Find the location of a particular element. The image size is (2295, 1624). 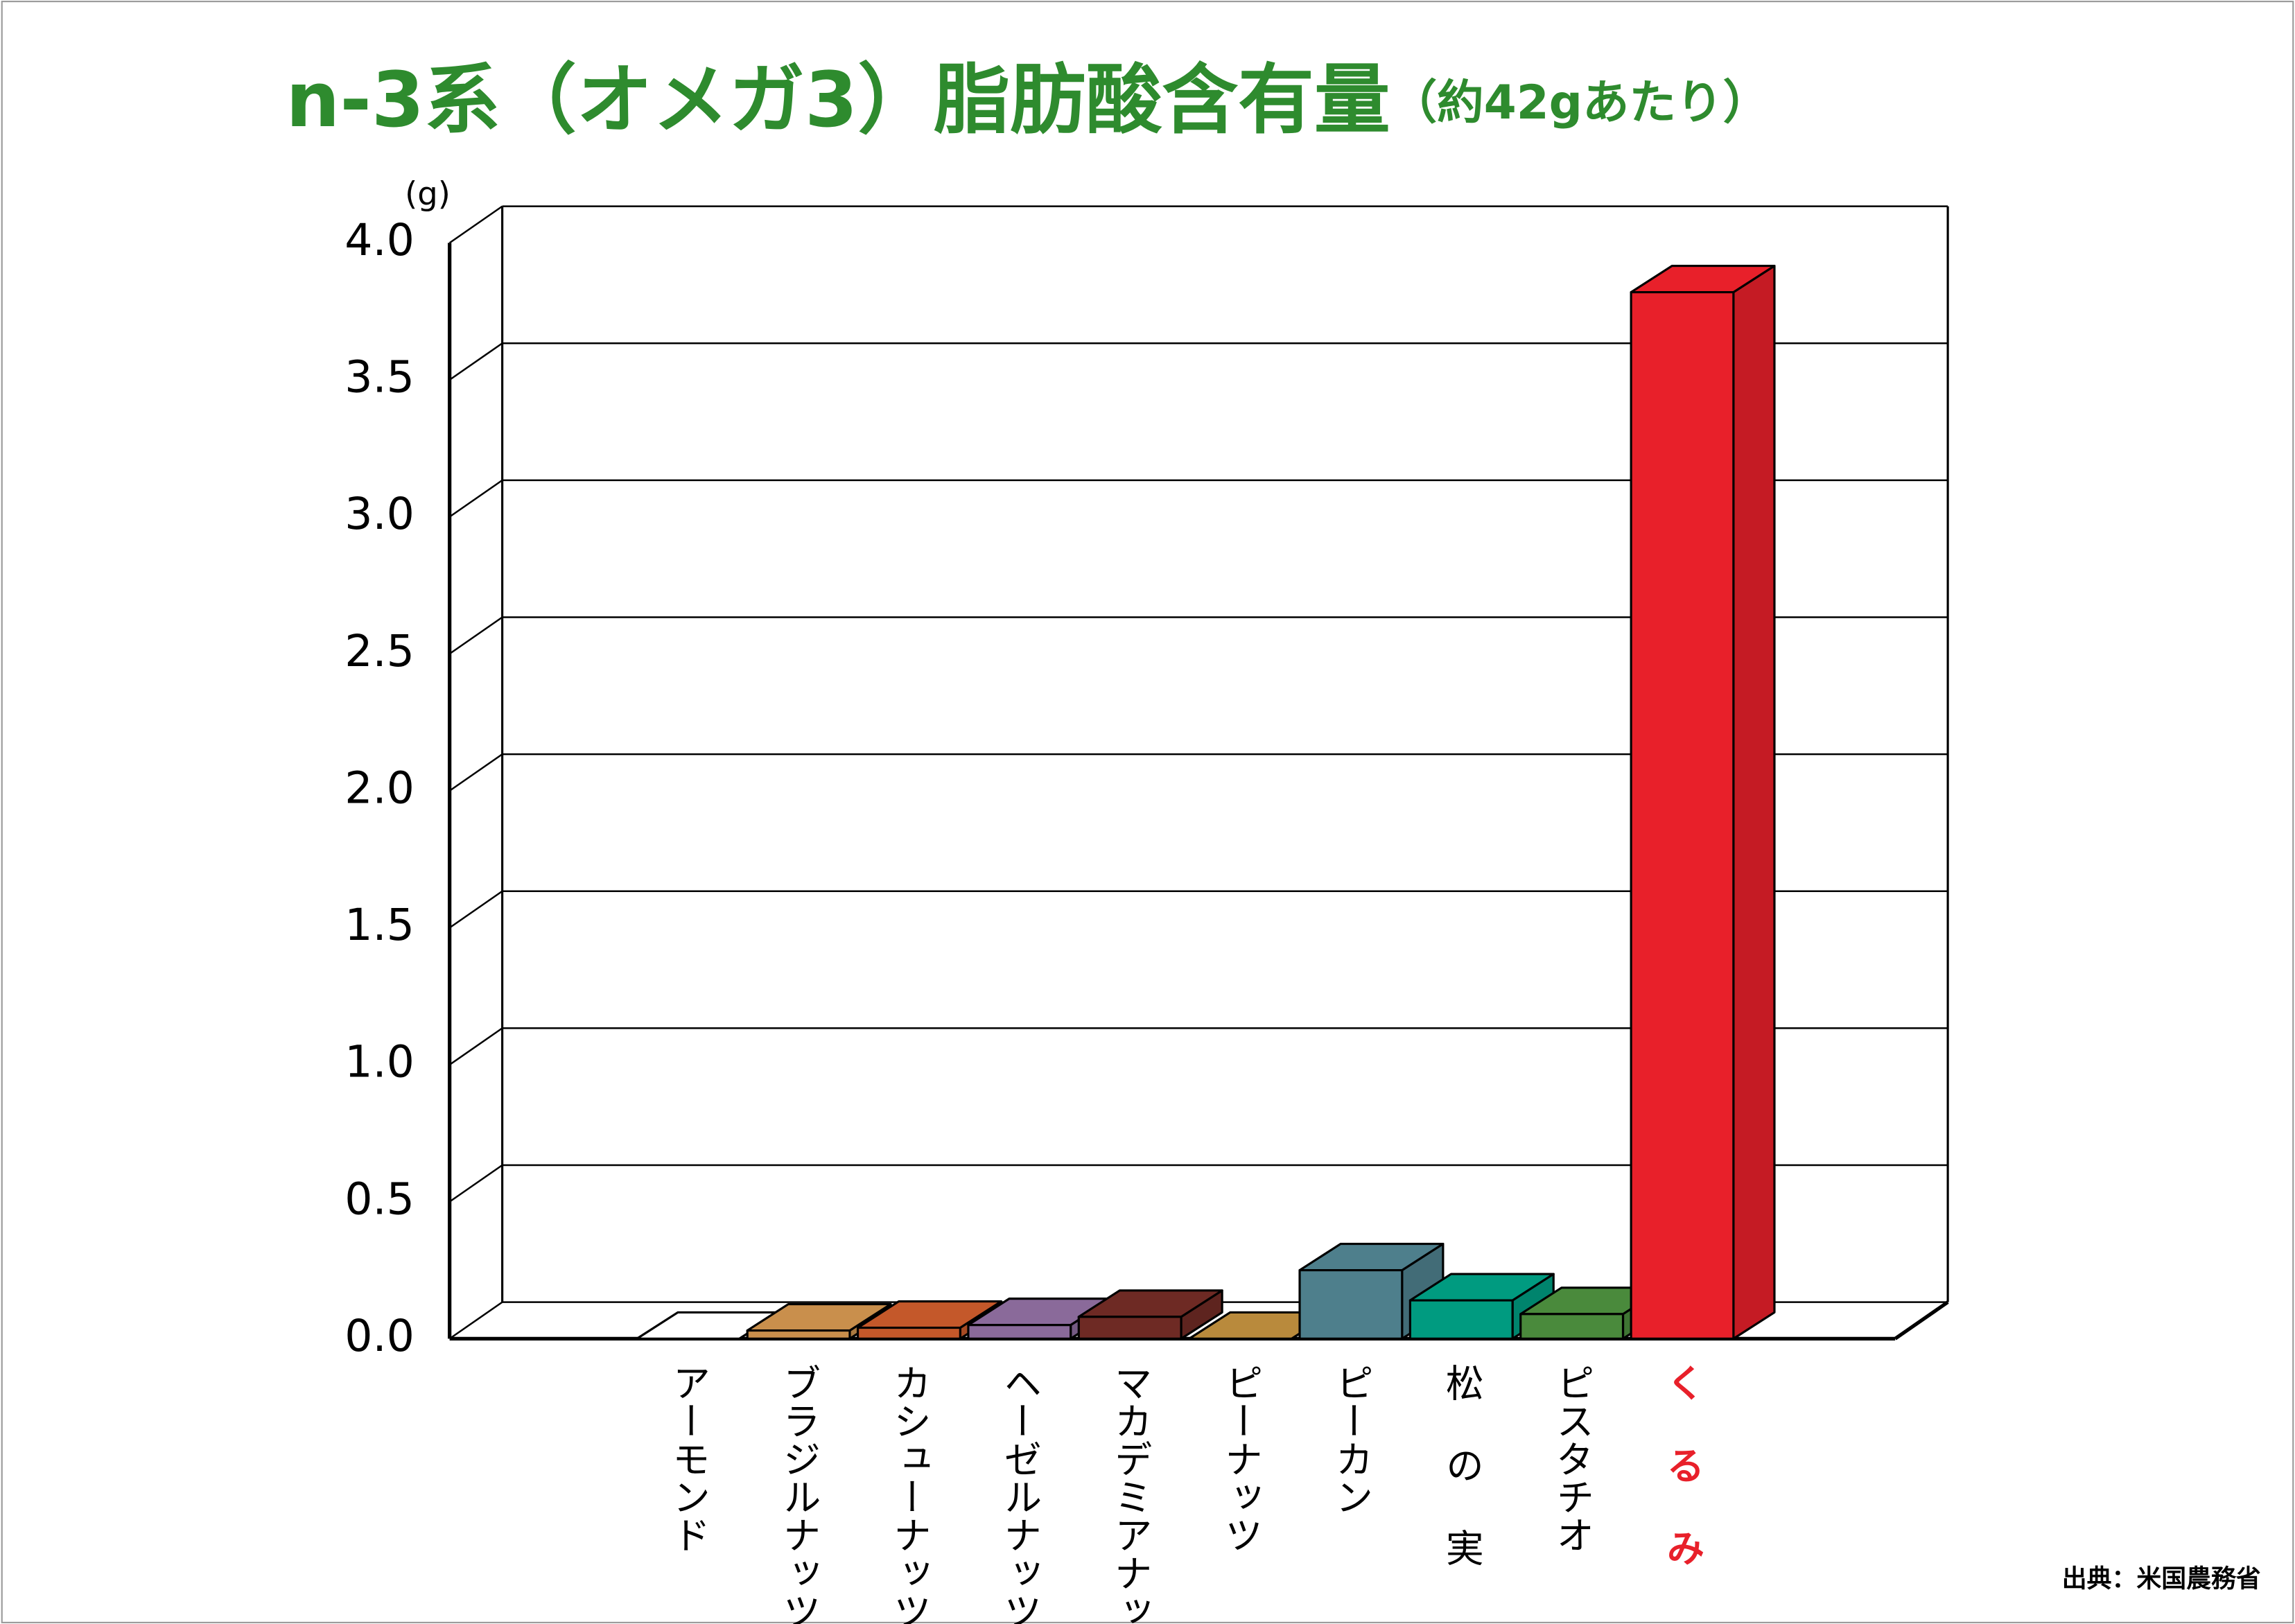

floor-side is located at coordinates (1921, 1320).